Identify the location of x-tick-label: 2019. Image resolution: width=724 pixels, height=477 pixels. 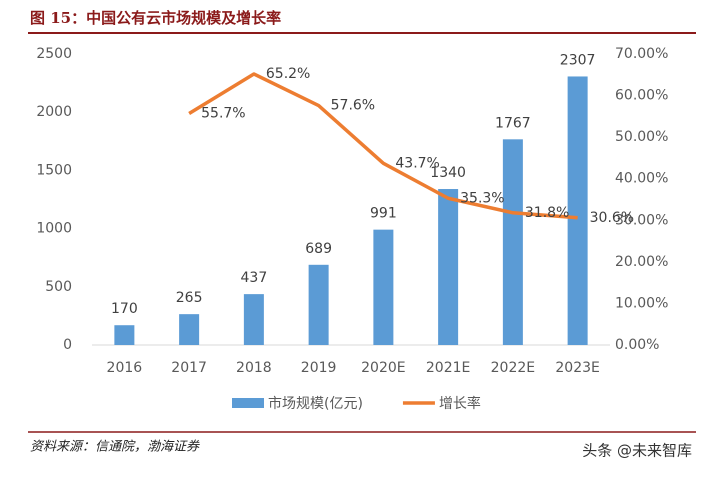
(319, 368).